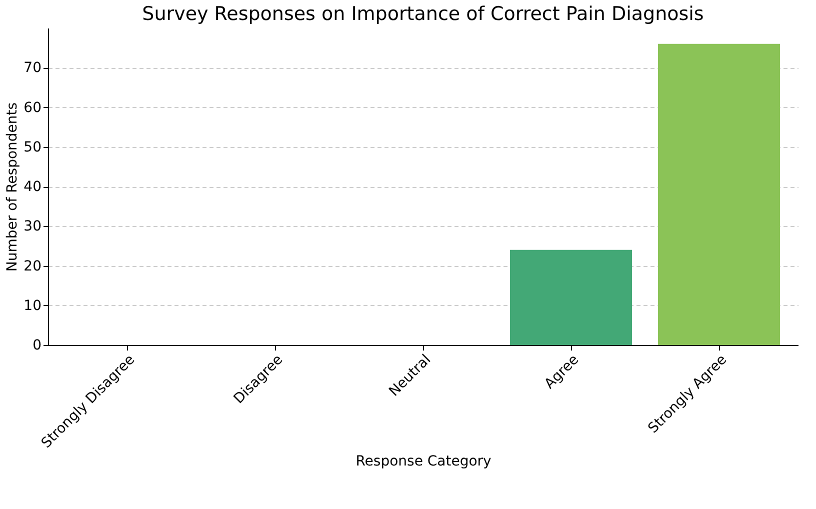 Image resolution: width=816 pixels, height=509 pixels. Describe the element at coordinates (33, 306) in the screenshot. I see `y-tick-label: 10` at that location.